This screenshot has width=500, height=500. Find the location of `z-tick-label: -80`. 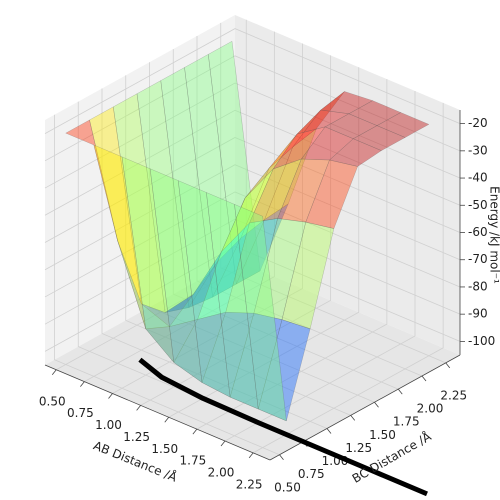

z-tick-label: -80 is located at coordinates (478, 286).